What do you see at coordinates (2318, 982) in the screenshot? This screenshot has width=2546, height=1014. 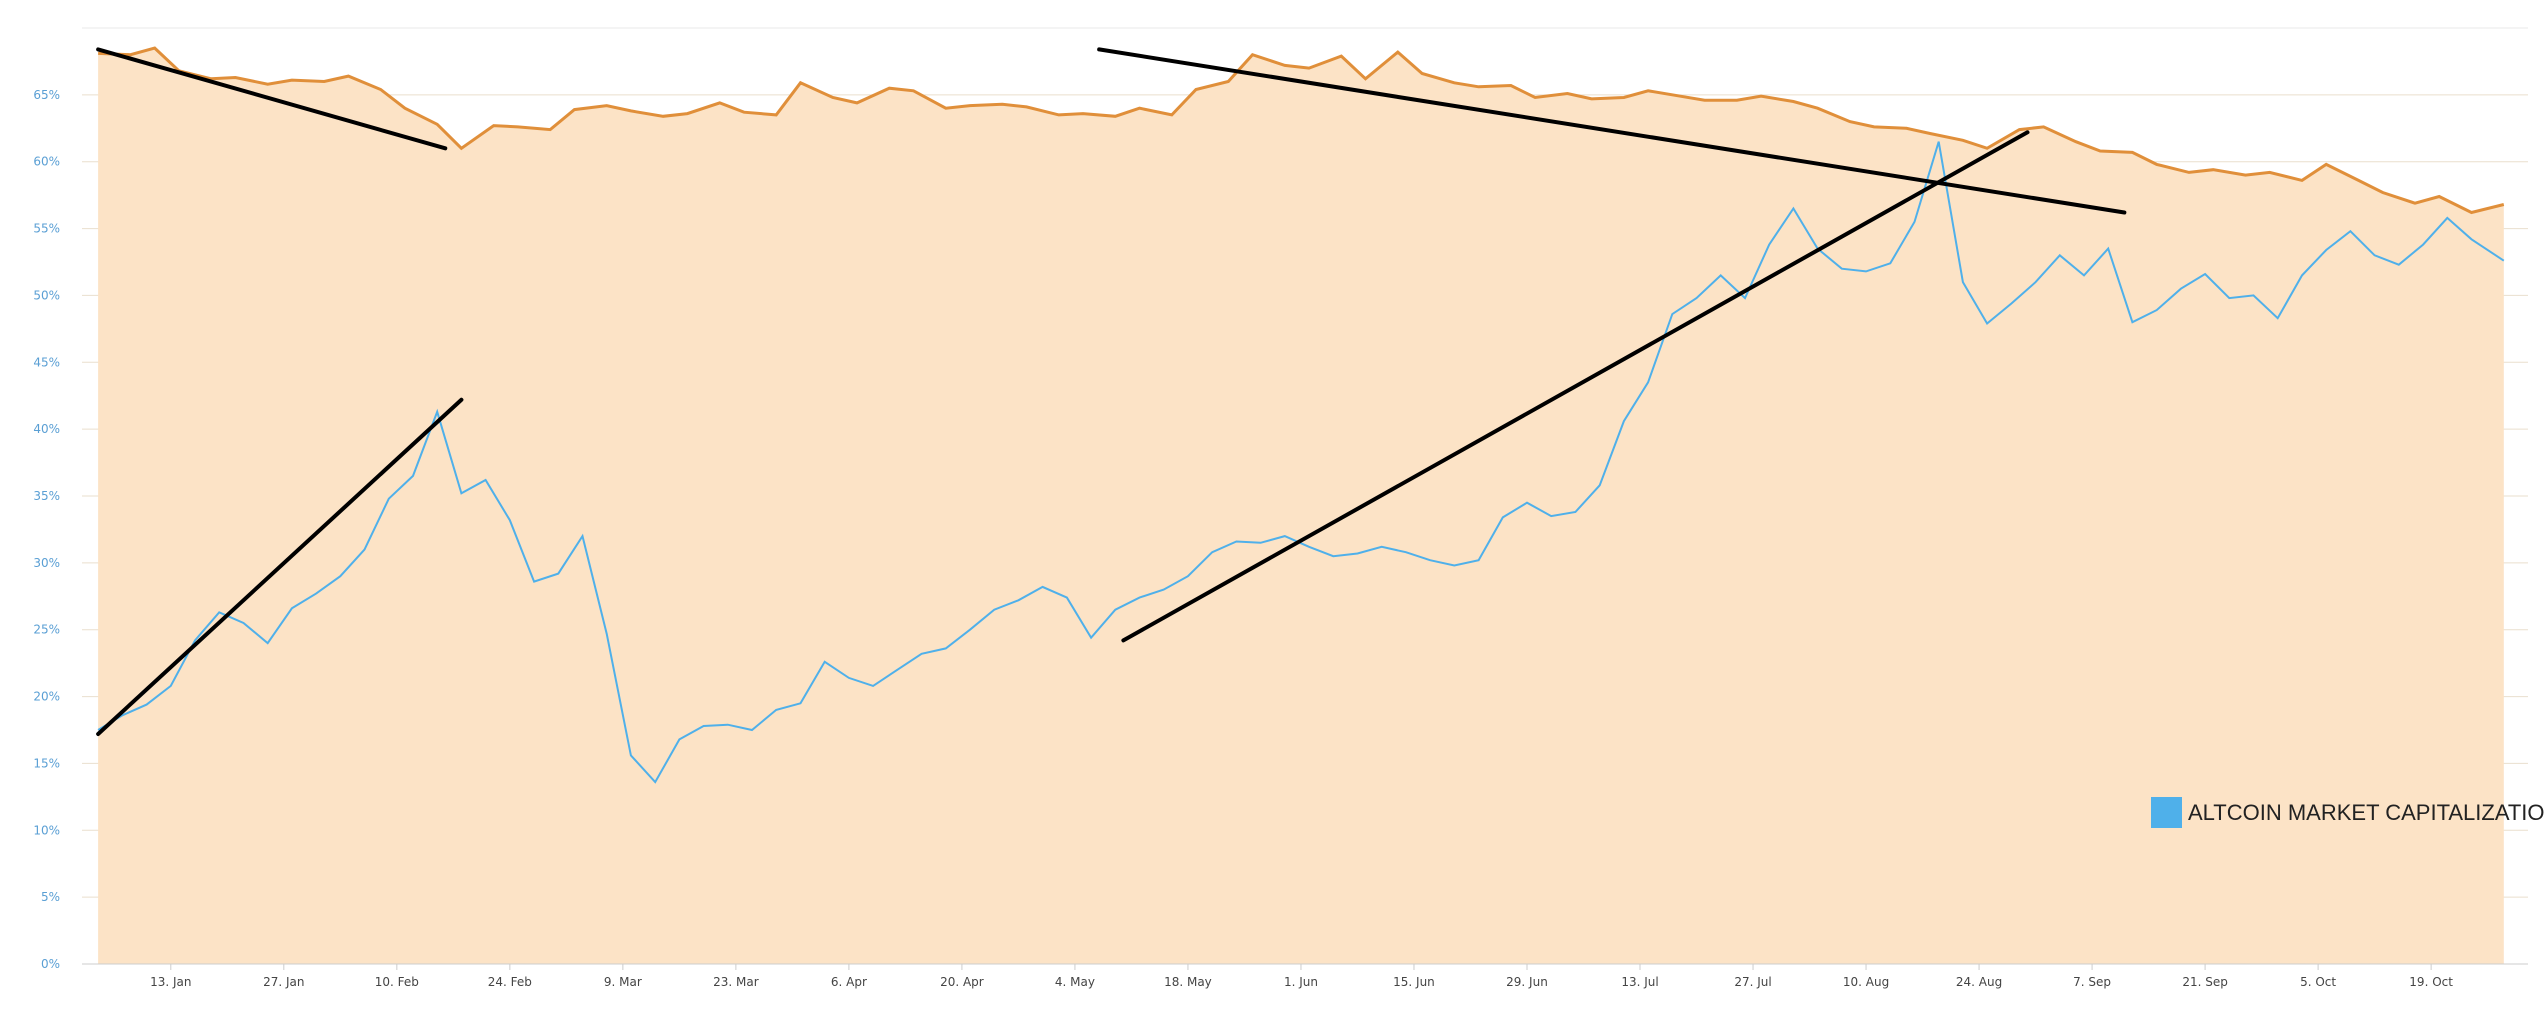 I see `x-tick-label: 5. Oct` at bounding box center [2318, 982].